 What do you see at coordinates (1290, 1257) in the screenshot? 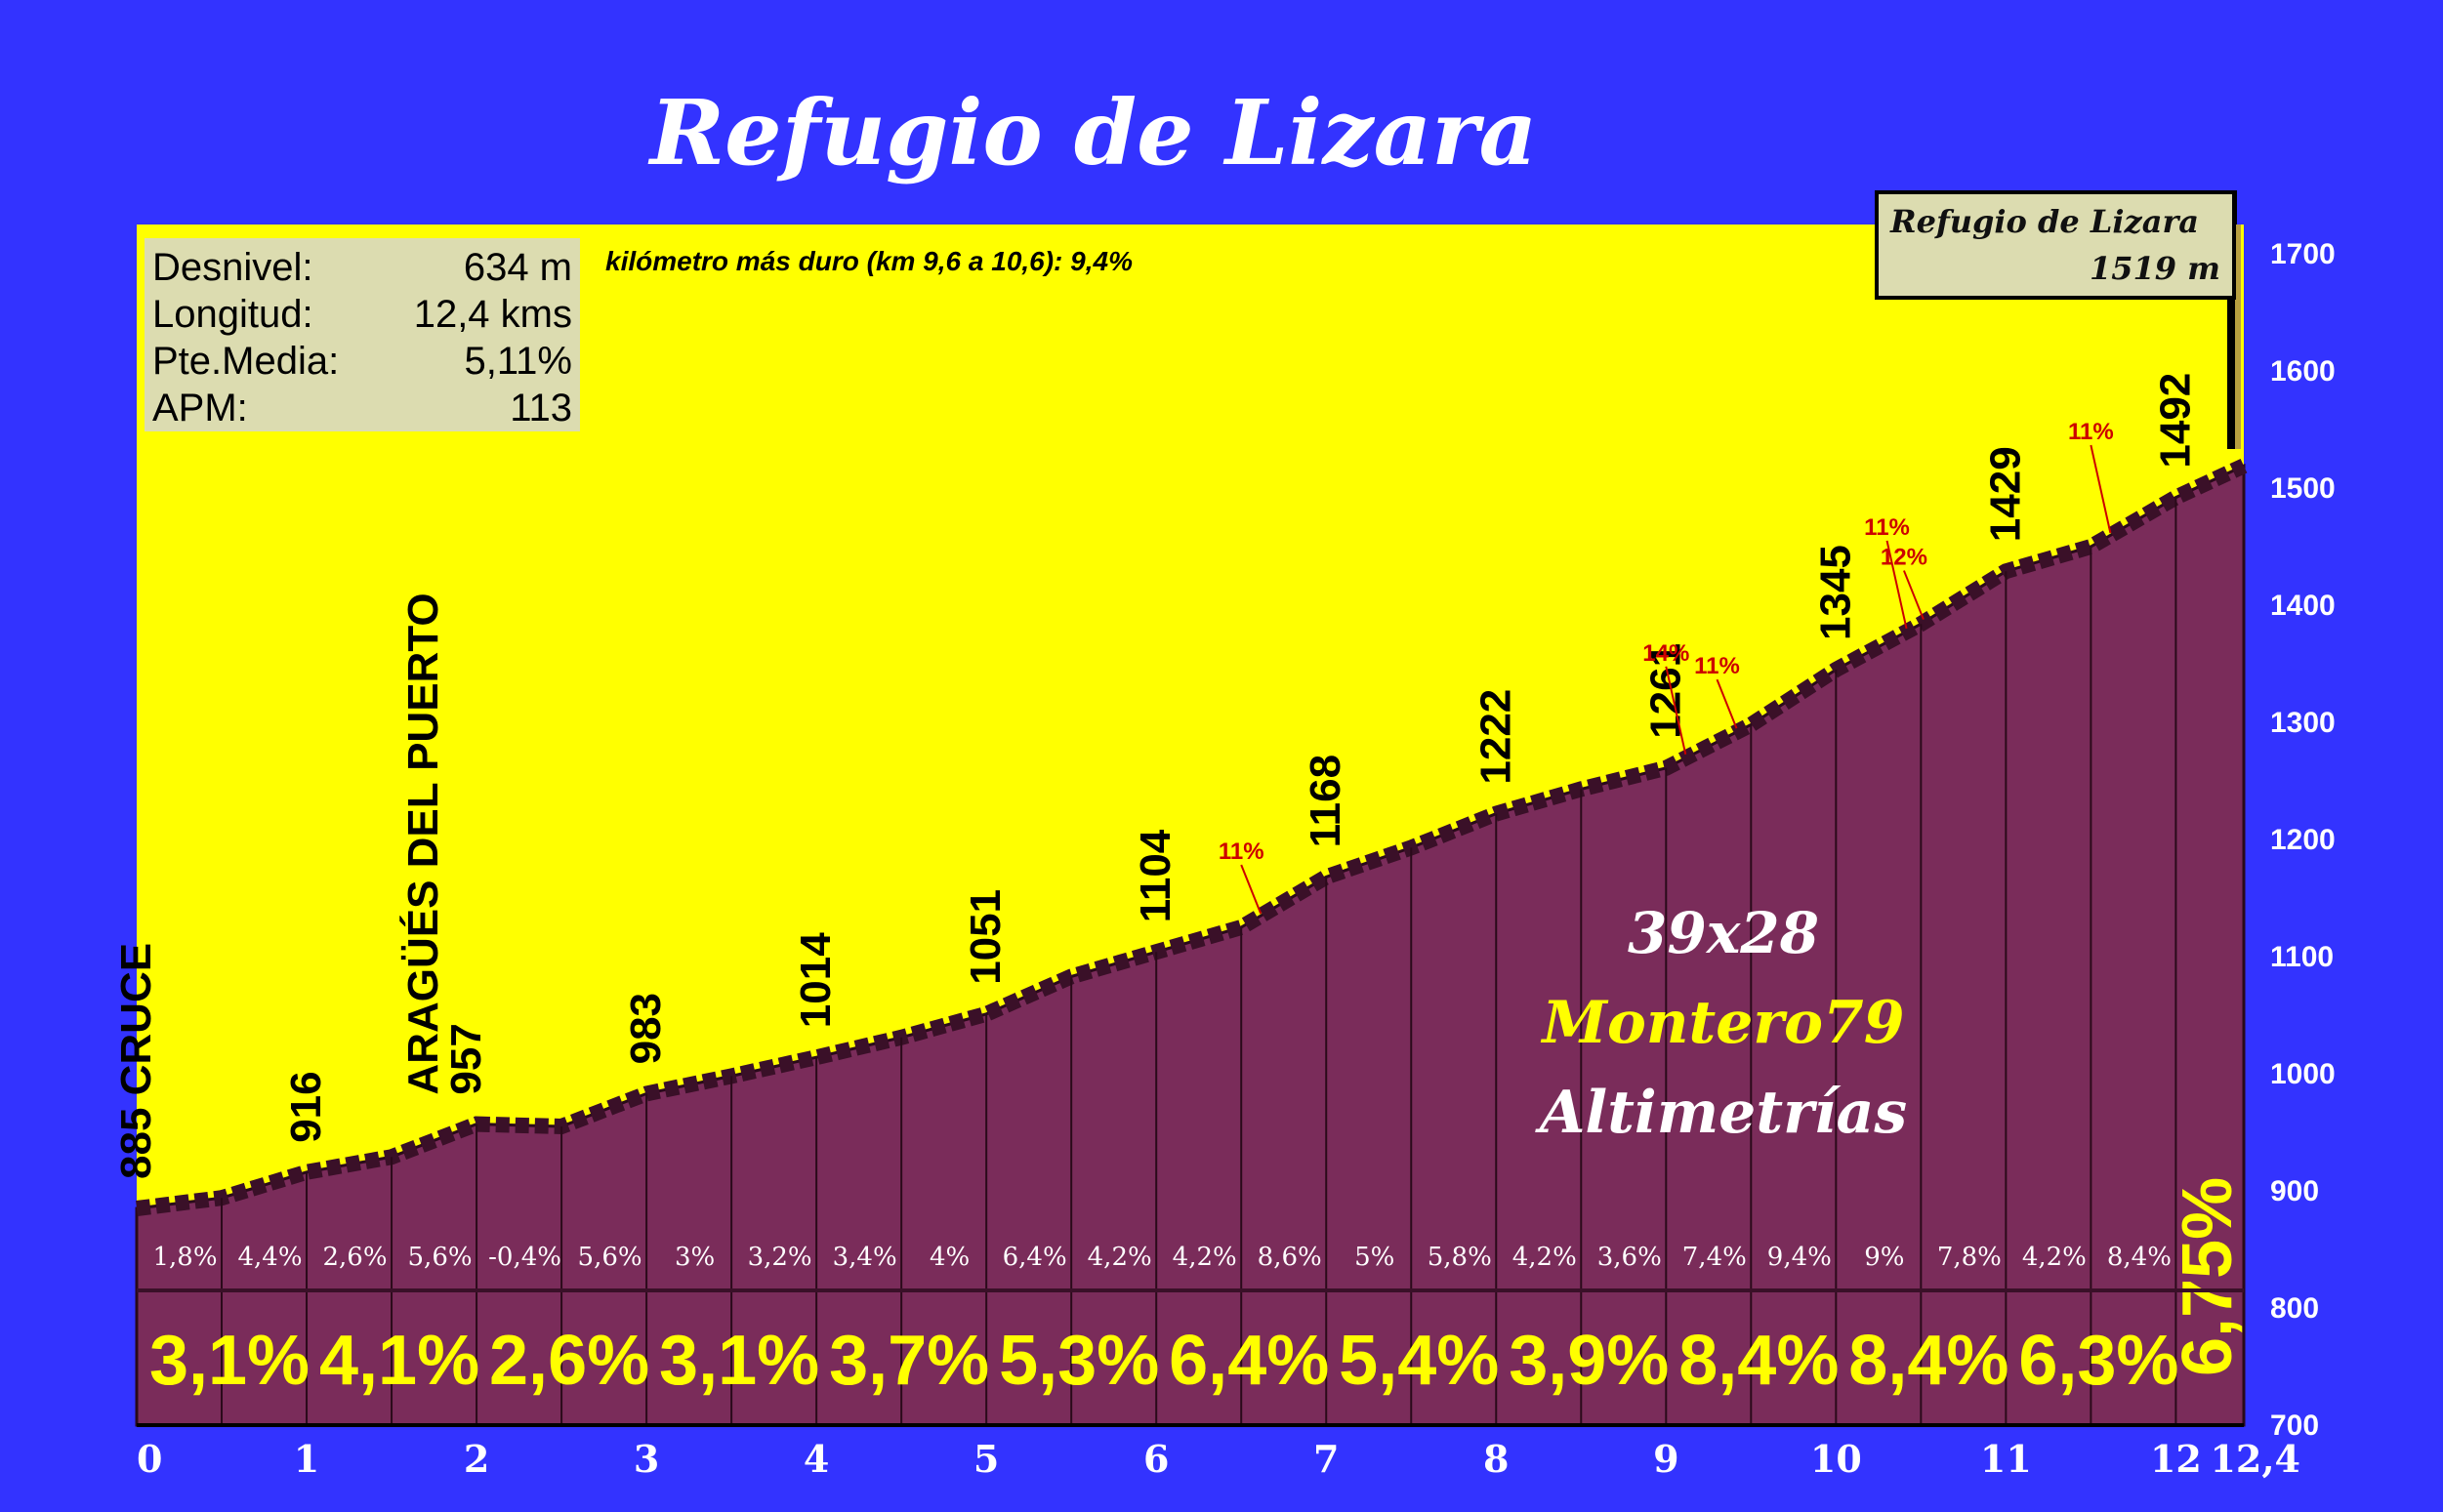
I see `half-km-gradient: 8,6%` at bounding box center [1290, 1257].